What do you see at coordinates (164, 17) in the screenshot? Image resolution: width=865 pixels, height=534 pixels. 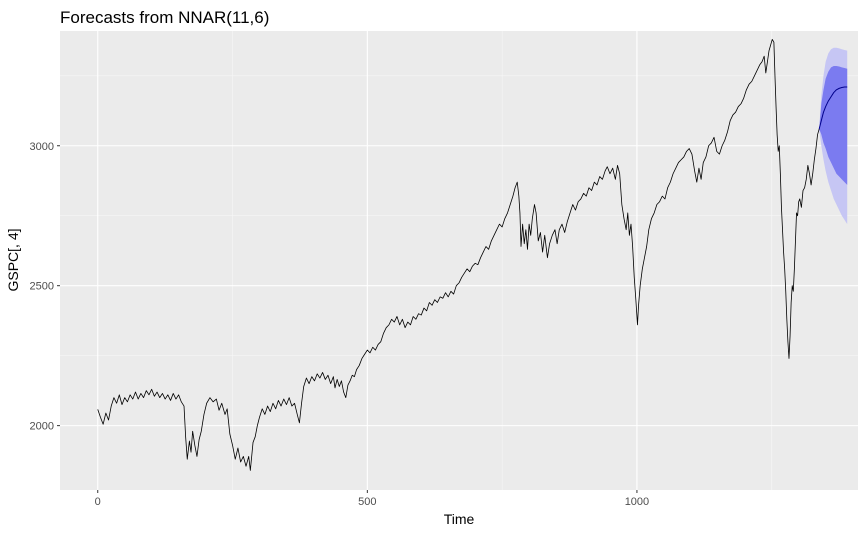 I see `chart-title: Forecasts from NNAR(11,6)` at bounding box center [164, 17].